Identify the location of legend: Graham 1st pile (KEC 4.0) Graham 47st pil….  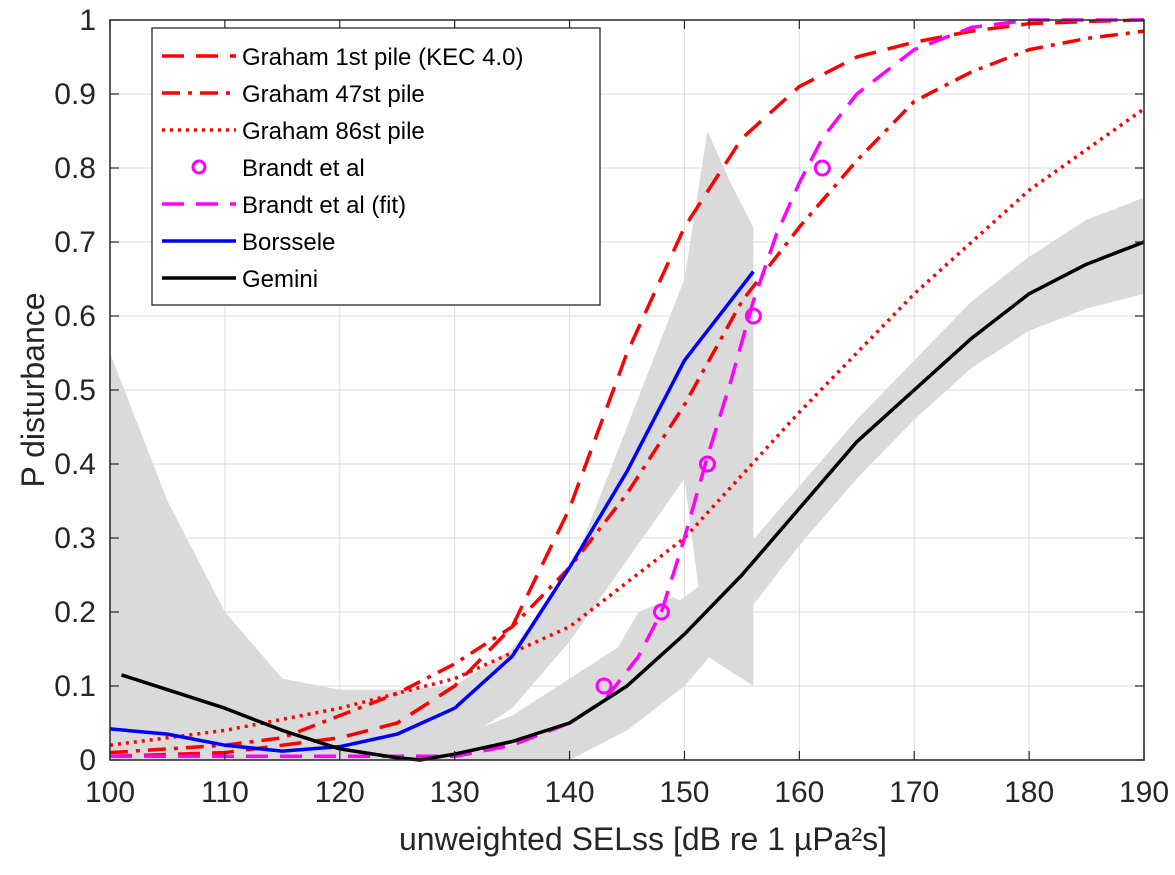
(376, 166).